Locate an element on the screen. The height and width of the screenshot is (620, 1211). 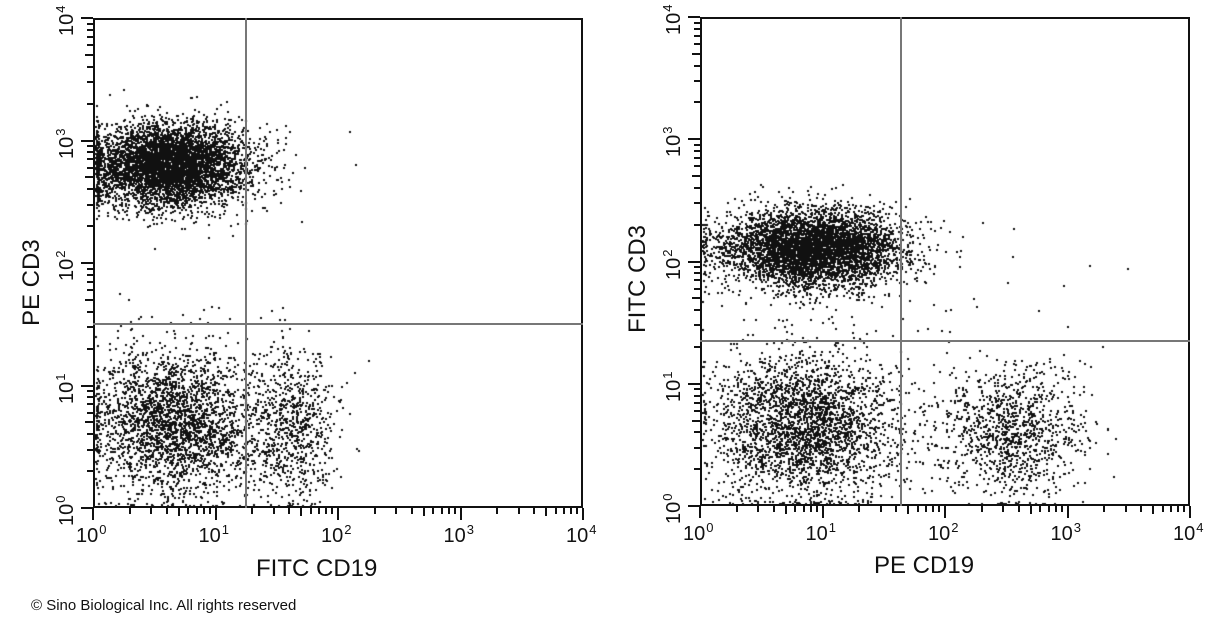
x-tick-label: 10¹ is located at coordinates (213, 534).